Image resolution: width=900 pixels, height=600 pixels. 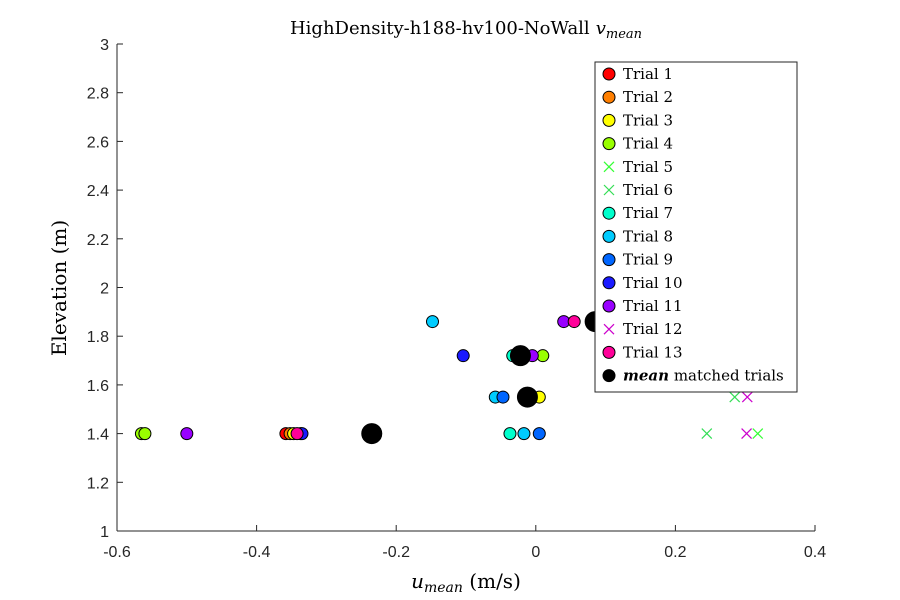 What do you see at coordinates (98, 240) in the screenshot?
I see `y-tick-label: 2.2` at bounding box center [98, 240].